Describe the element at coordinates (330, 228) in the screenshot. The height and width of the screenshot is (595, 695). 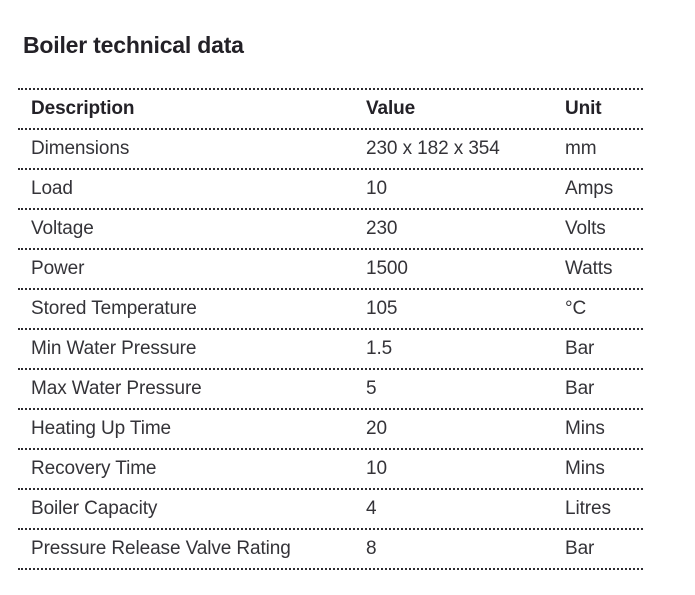
I see `table-row: Voltage 230 Volts` at that location.